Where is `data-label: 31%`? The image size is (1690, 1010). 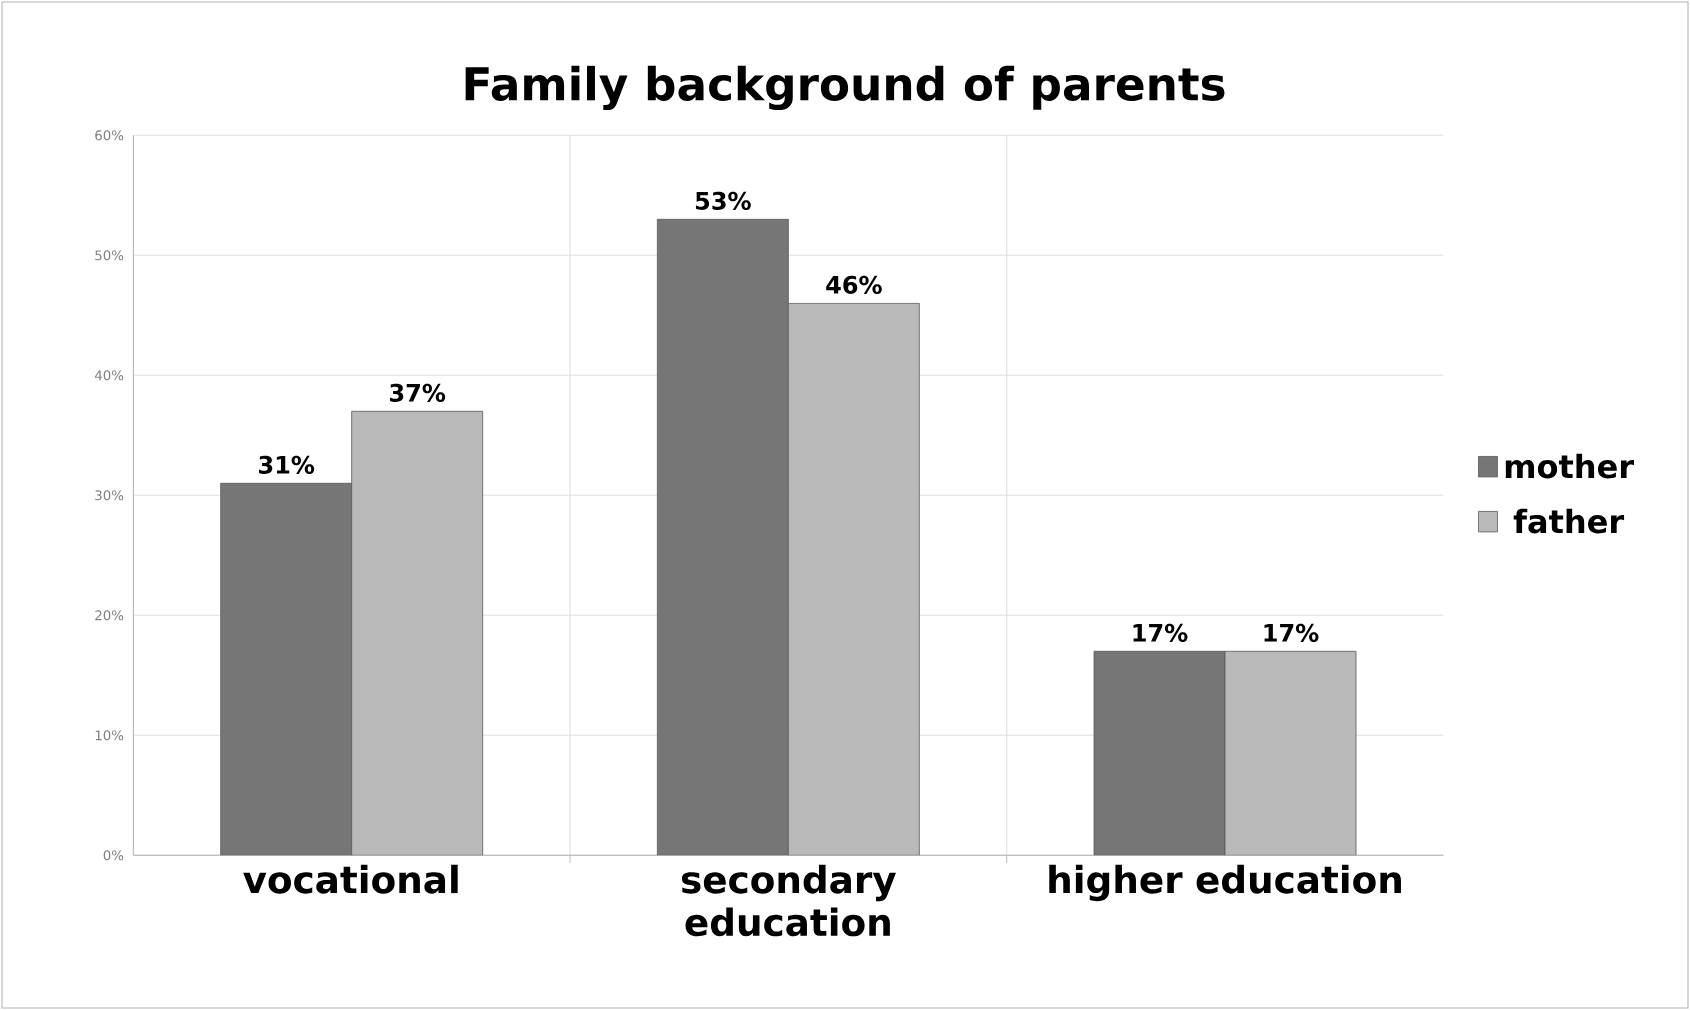 data-label: 31% is located at coordinates (287, 464).